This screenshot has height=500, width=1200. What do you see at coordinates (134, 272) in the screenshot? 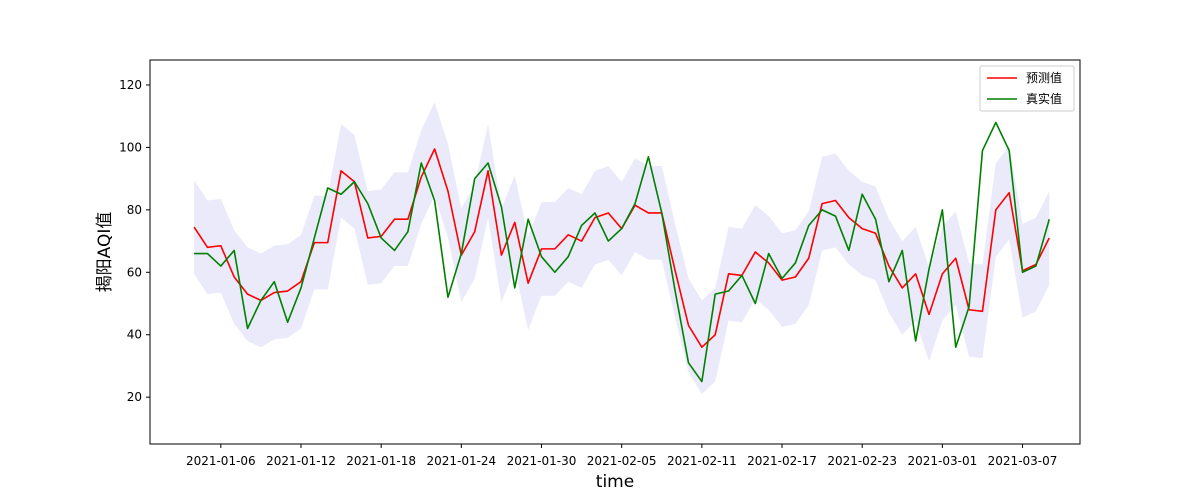
I see `y-tick-label: 60` at bounding box center [134, 272].